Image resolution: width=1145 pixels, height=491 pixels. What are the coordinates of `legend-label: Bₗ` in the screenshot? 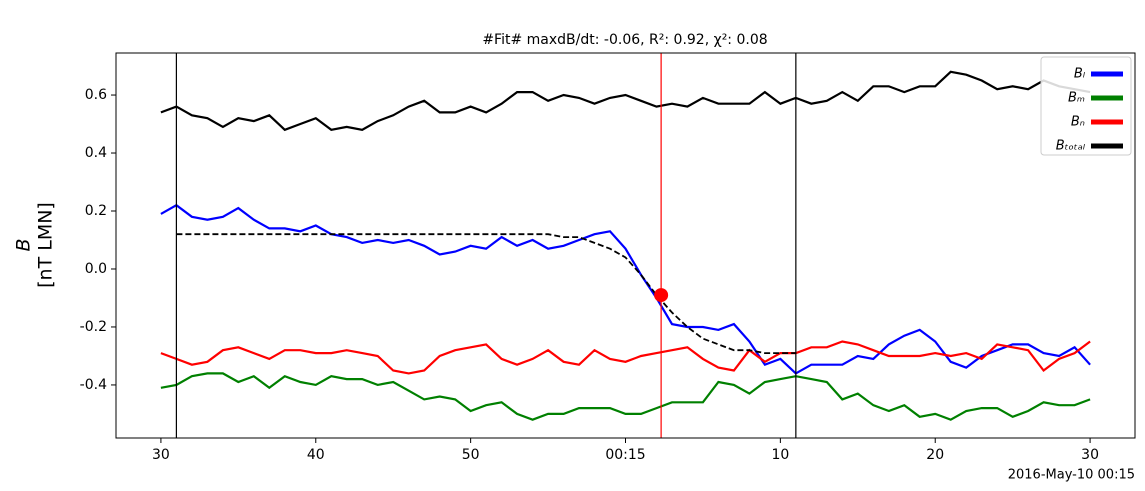 It's located at (1080, 74).